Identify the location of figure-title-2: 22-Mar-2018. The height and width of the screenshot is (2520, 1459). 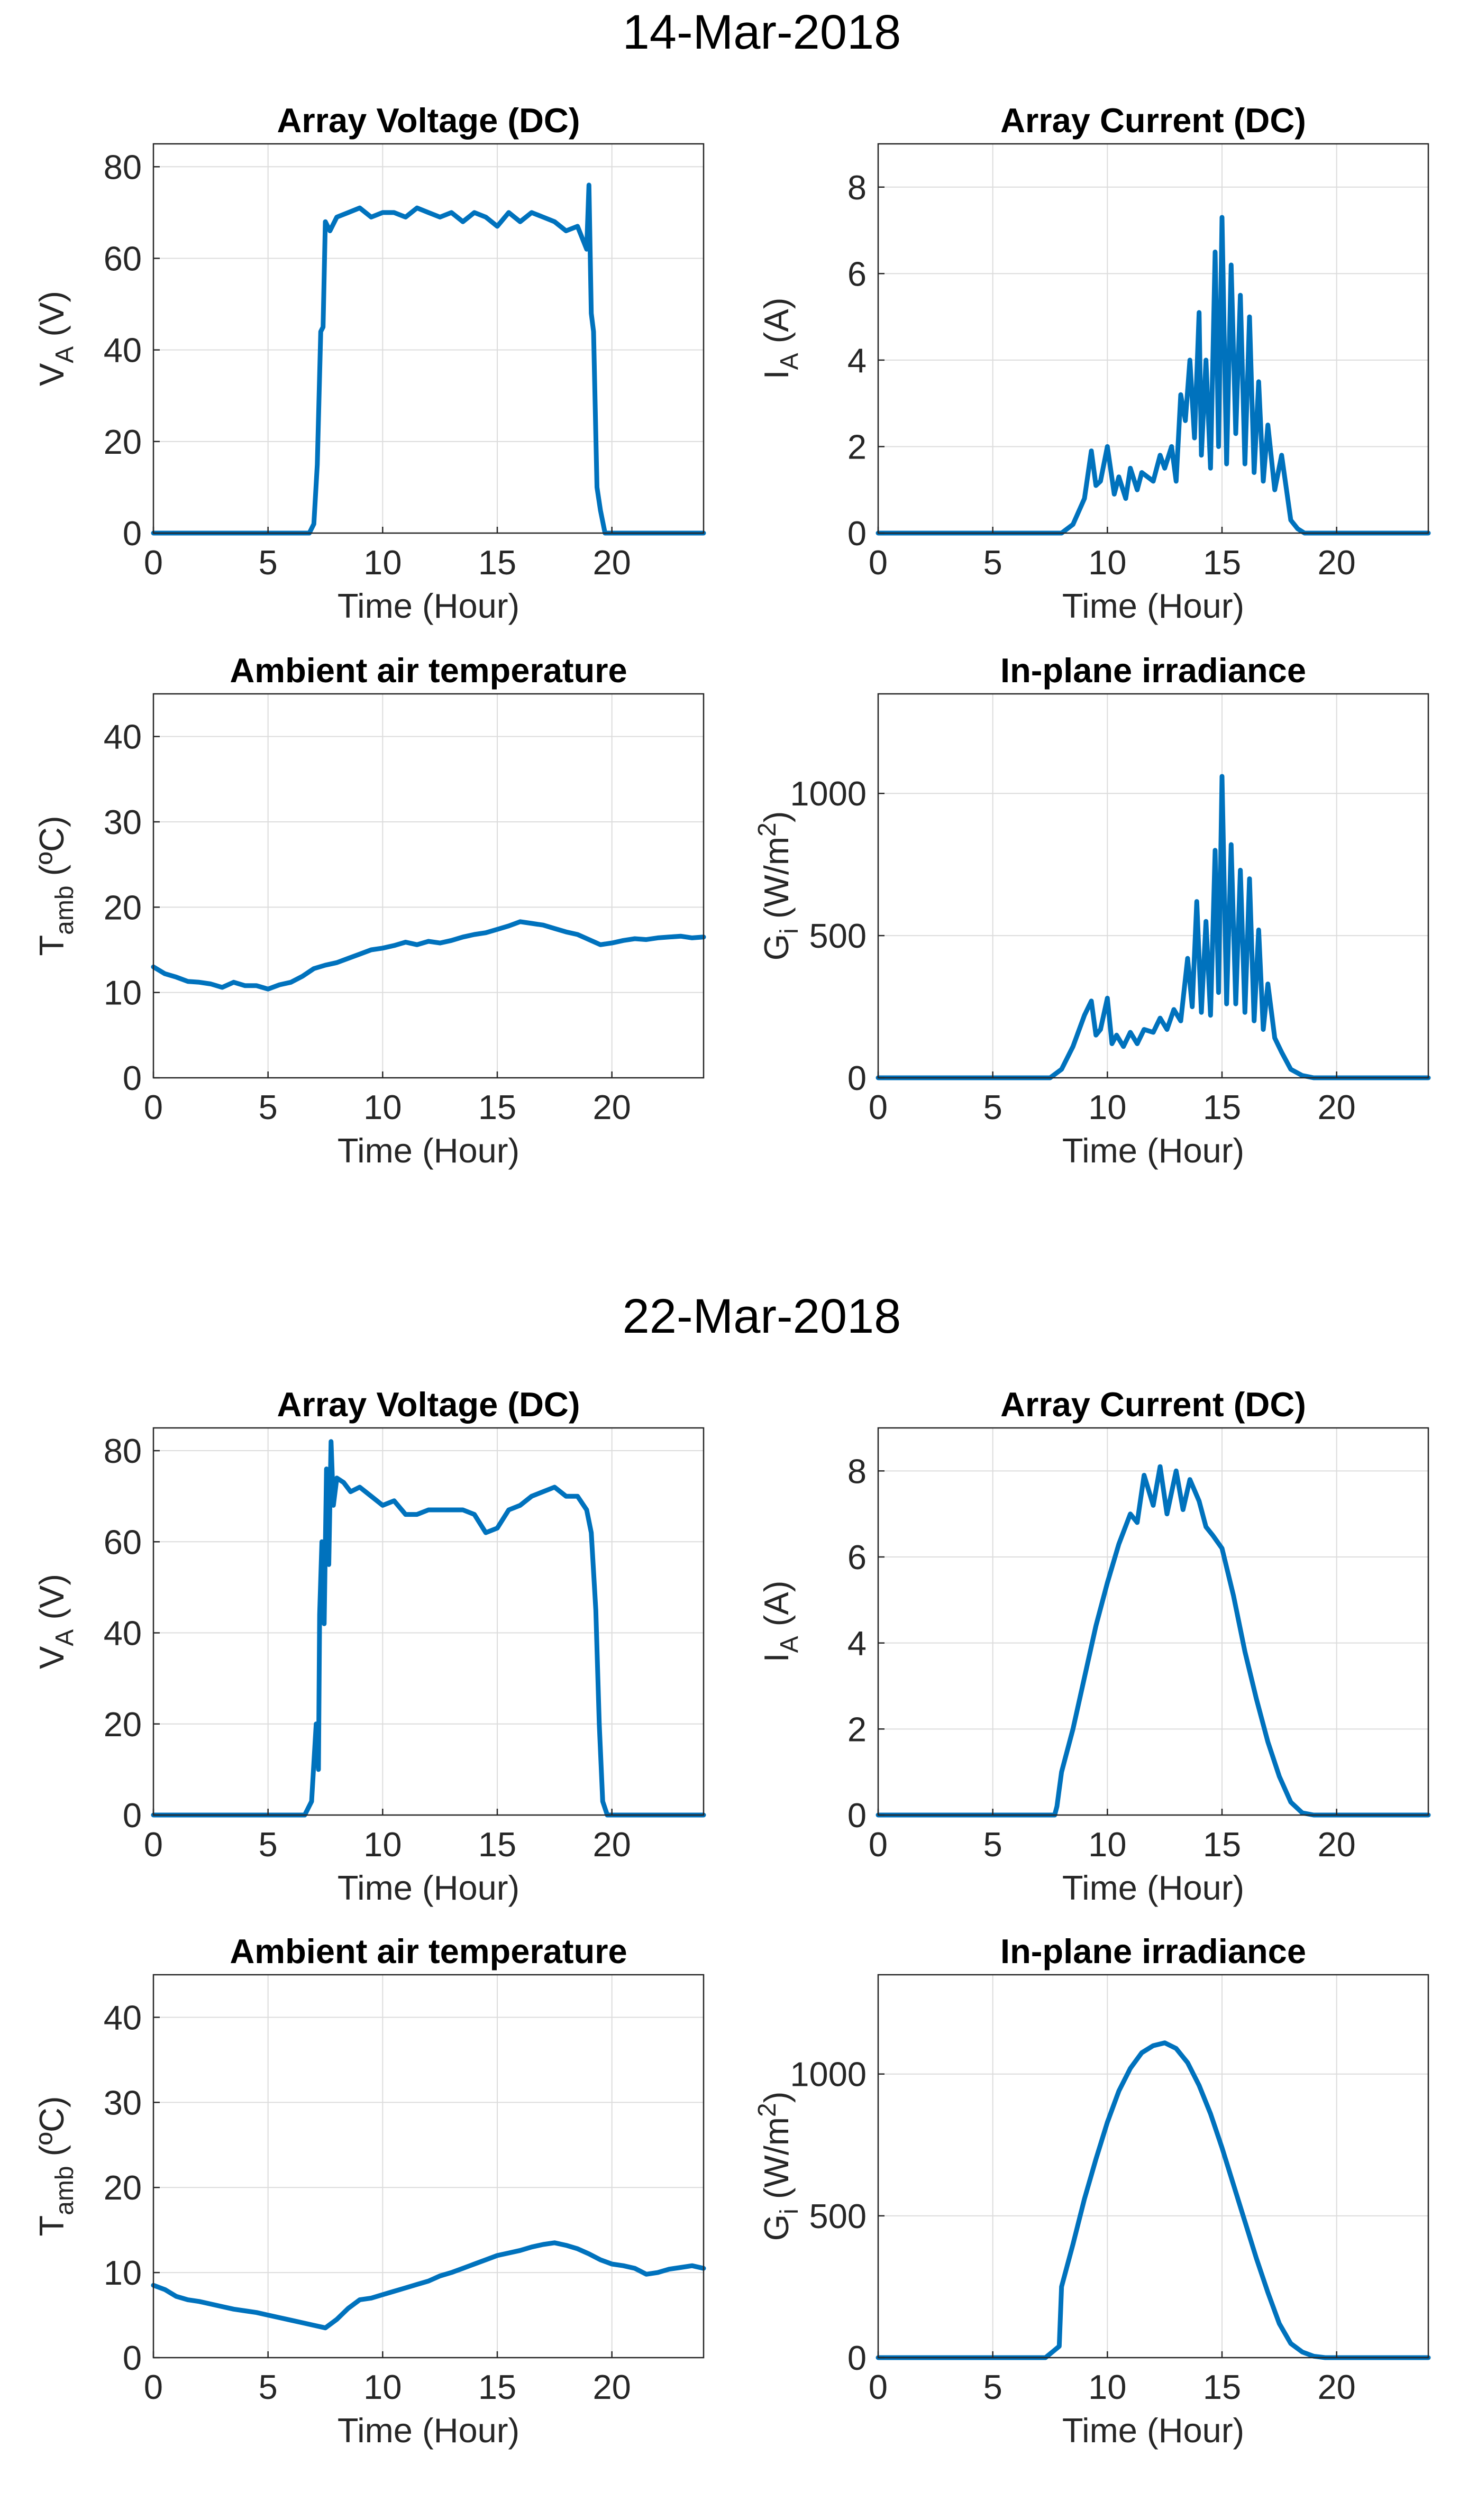
(762, 1316).